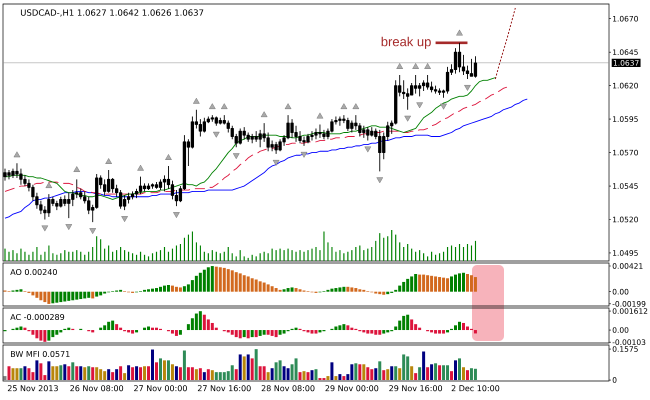 The height and width of the screenshot is (400, 650). What do you see at coordinates (33, 272) in the screenshot?
I see `text: AO 0.00240` at bounding box center [33, 272].